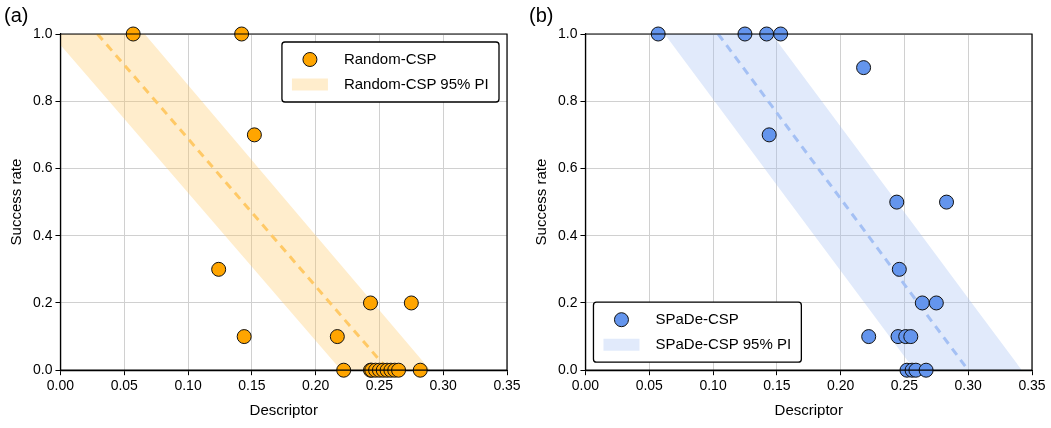 The width and height of the screenshot is (1051, 428). What do you see at coordinates (697, 318) in the screenshot?
I see `legend-label: SPaDe-CSP` at bounding box center [697, 318].